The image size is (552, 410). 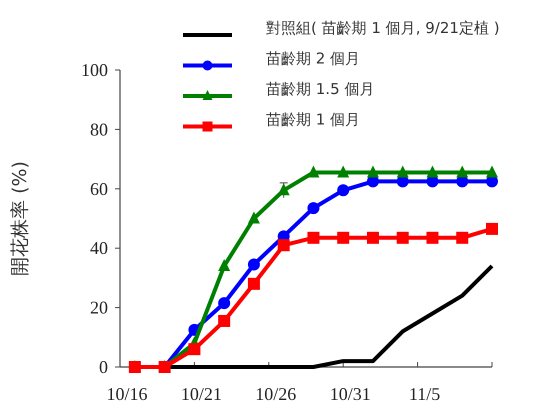 What do you see at coordinates (127, 394) in the screenshot?
I see `x-tick-label: 10/16` at bounding box center [127, 394].